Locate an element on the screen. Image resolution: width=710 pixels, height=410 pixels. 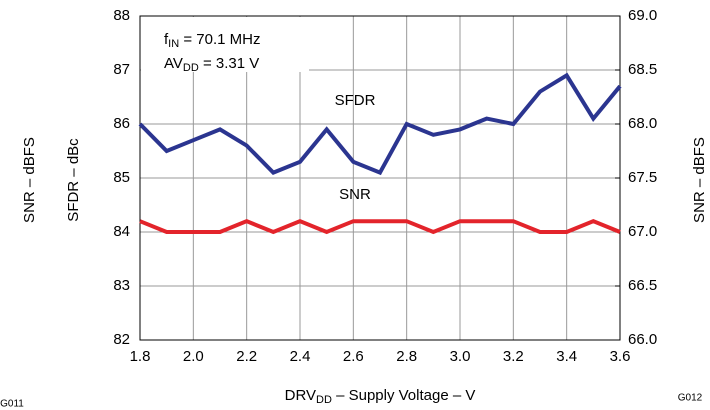
y-label: SFDR – dBc is located at coordinates (73, 180).